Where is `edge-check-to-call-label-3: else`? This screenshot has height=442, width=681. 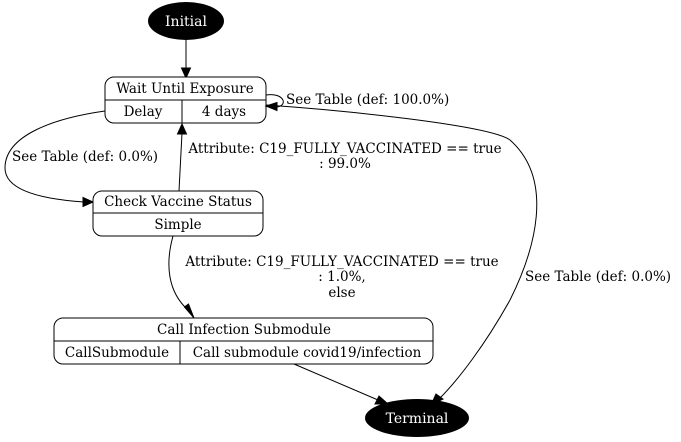
edge-check-to-call-label-3: else is located at coordinates (341, 293).